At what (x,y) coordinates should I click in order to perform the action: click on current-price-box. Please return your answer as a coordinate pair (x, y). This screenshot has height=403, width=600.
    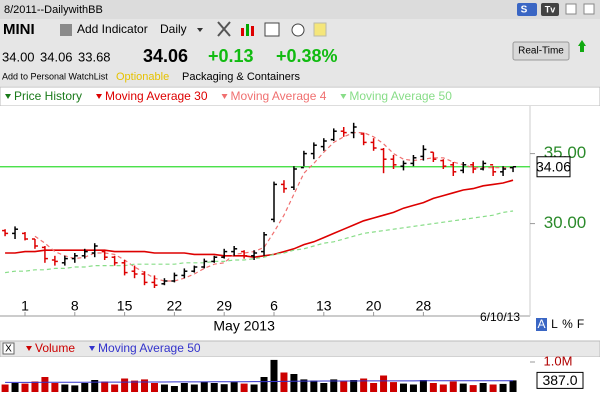
    Looking at the image, I should click on (553, 167).